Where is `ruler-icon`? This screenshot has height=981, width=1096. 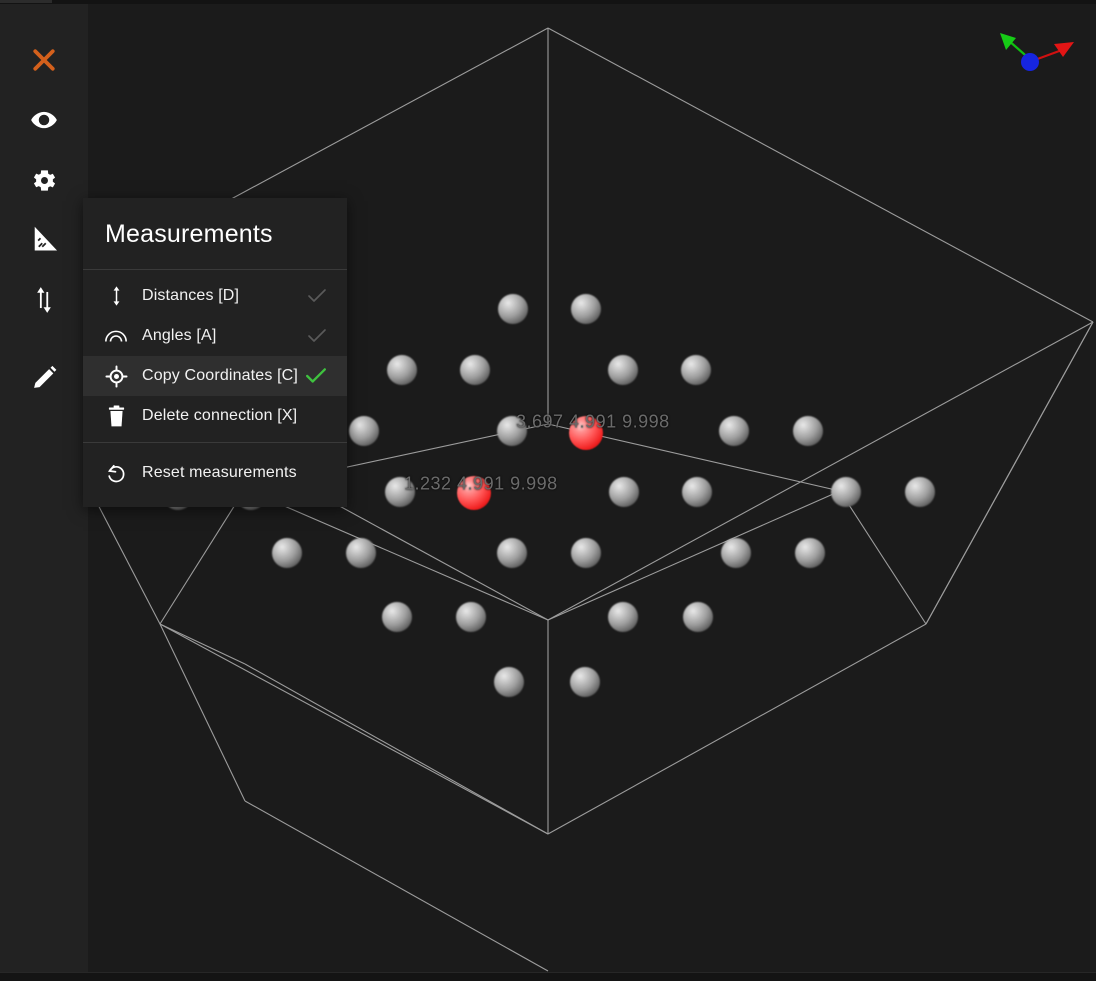
ruler-icon is located at coordinates (44, 240).